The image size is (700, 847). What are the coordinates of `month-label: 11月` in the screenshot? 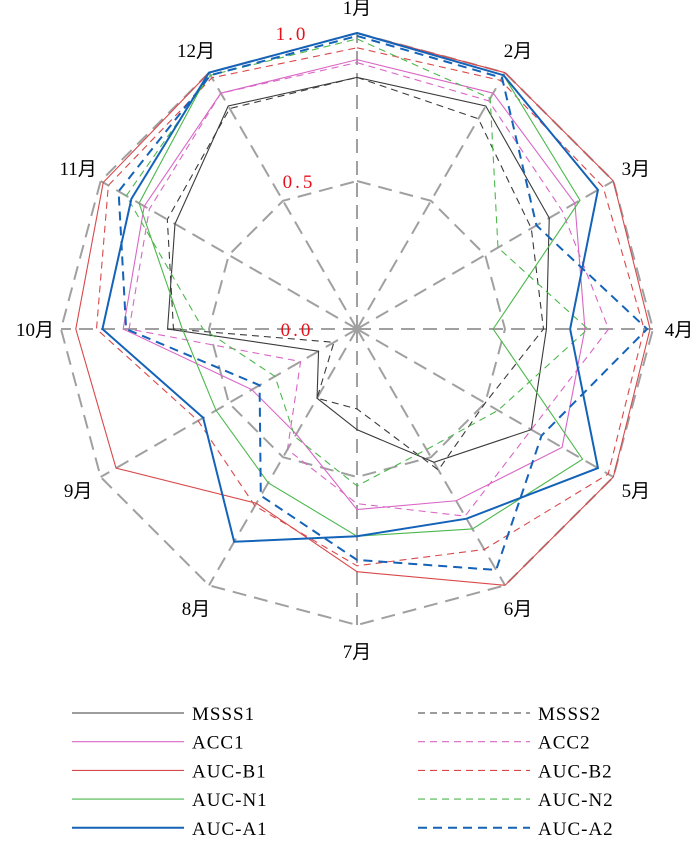 It's located at (77, 169).